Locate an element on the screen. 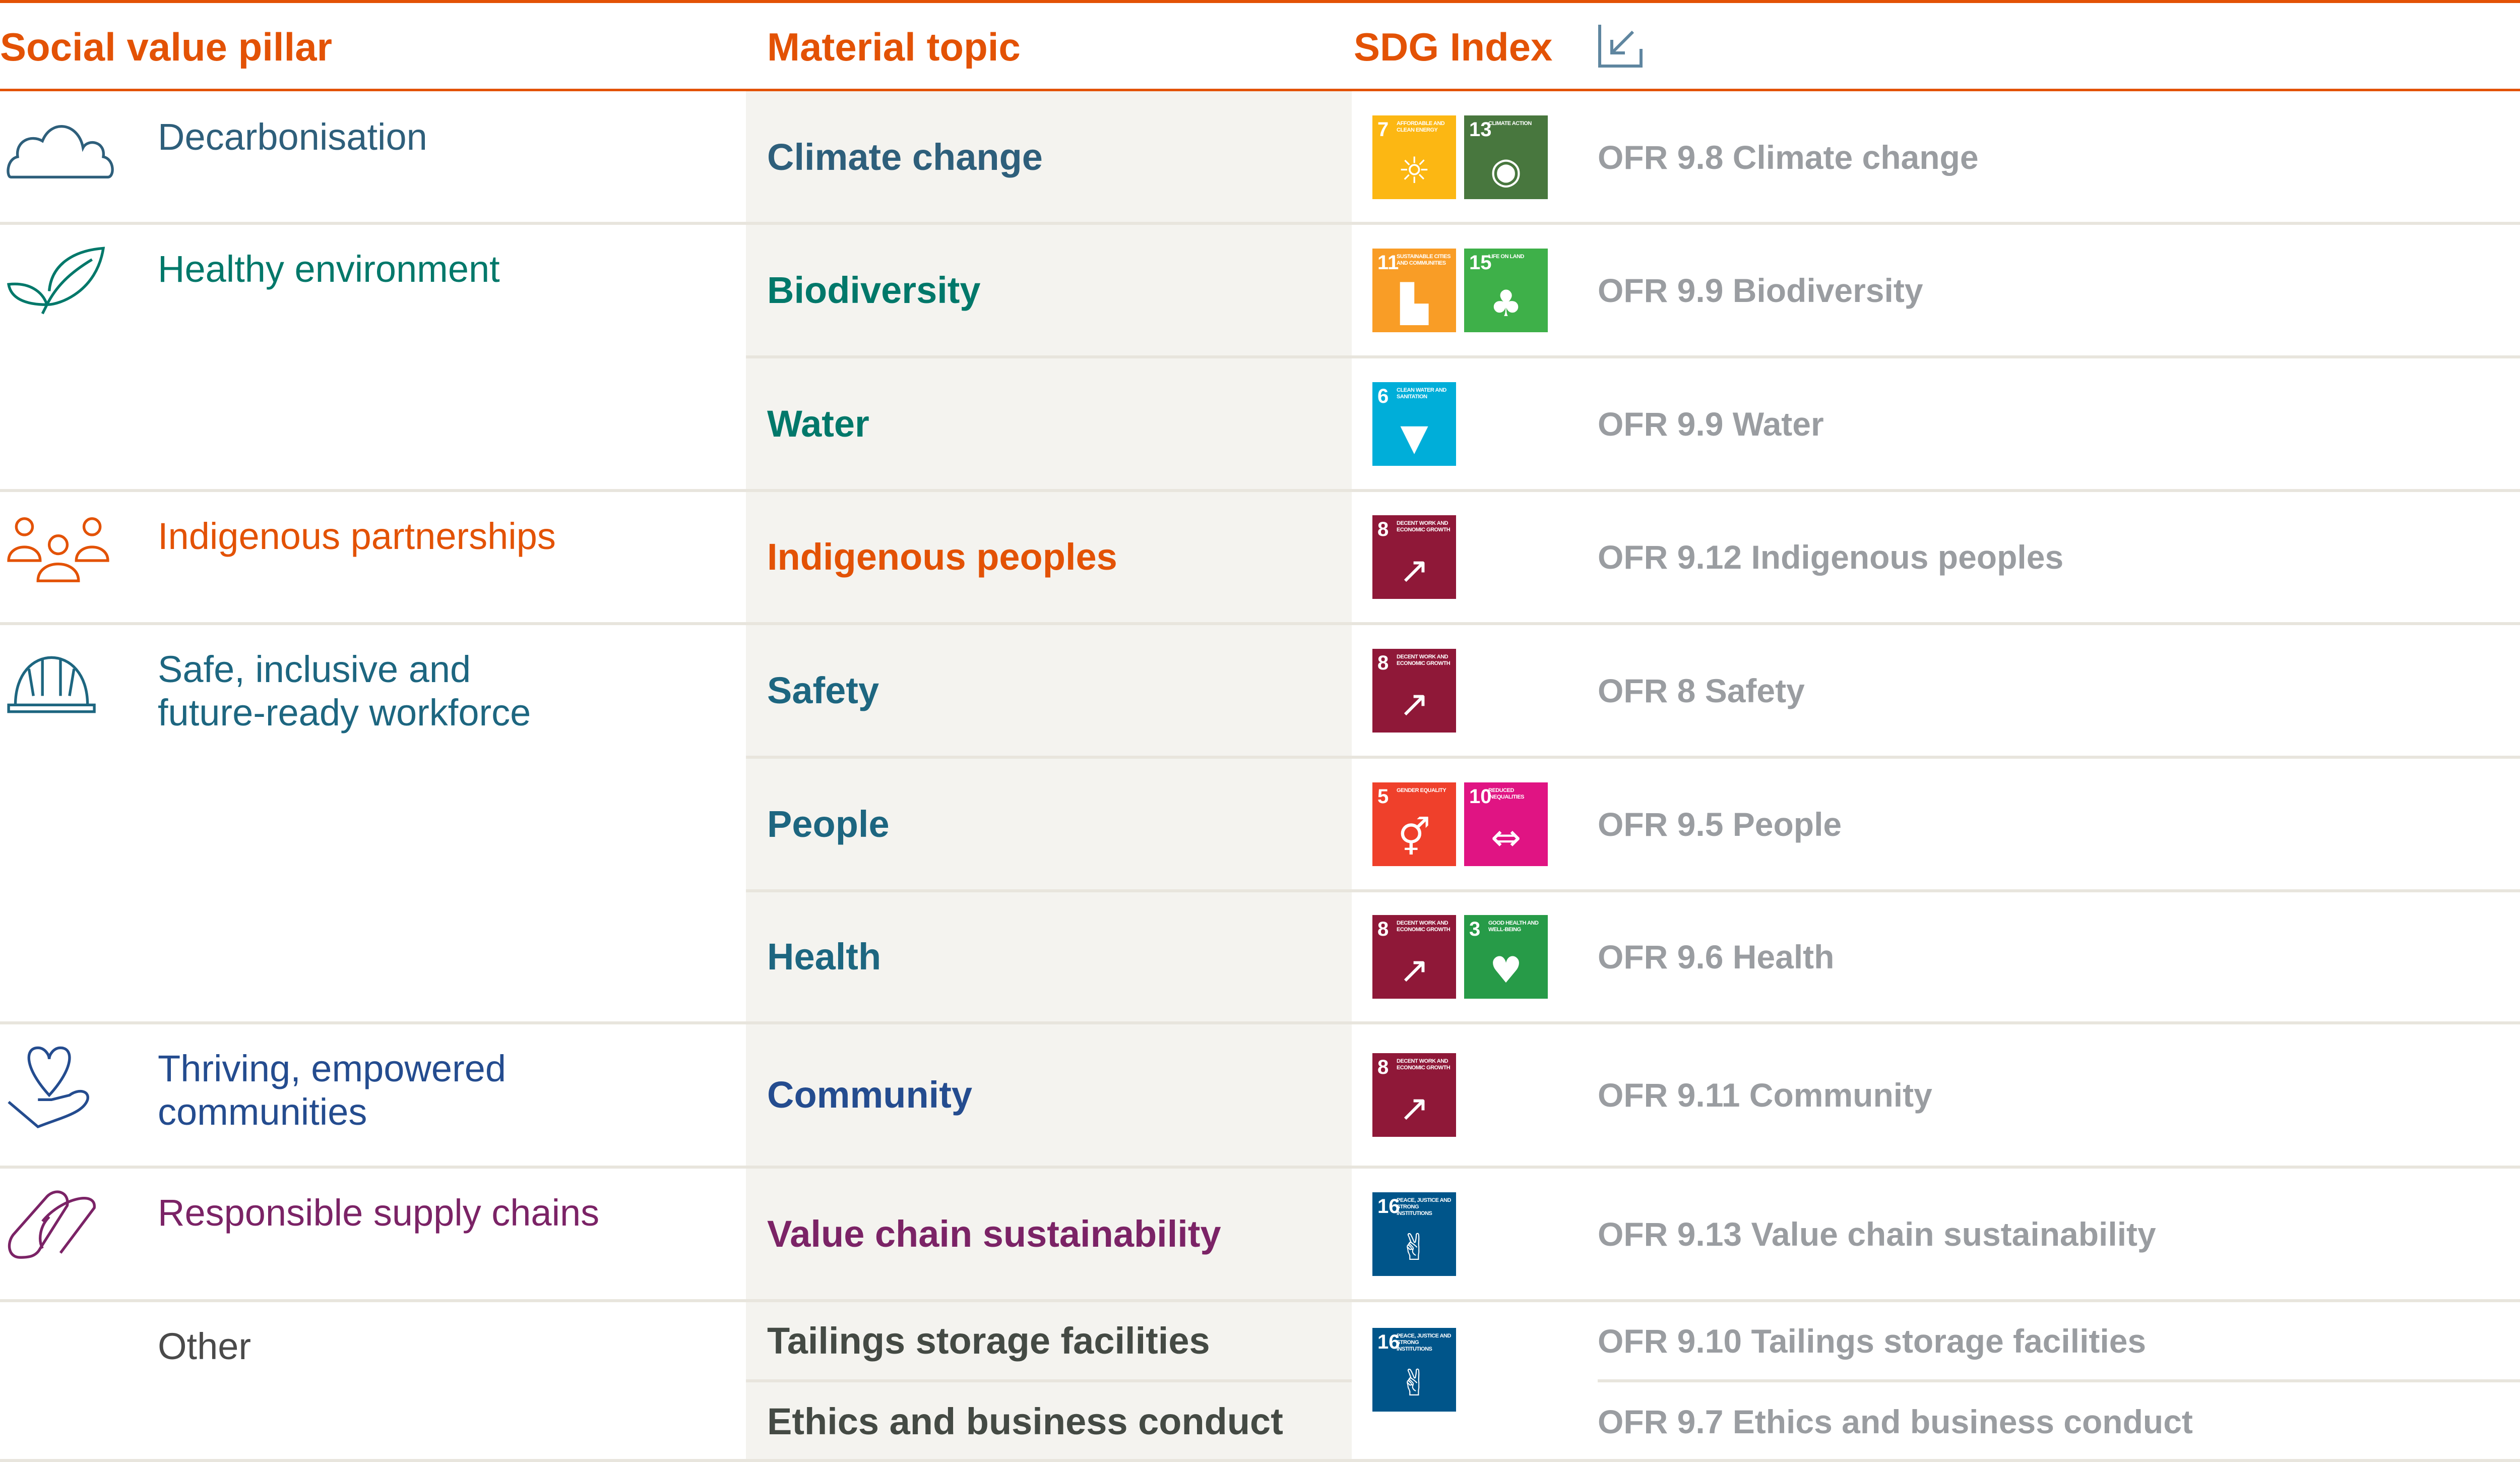 Image resolution: width=2520 pixels, height=1462 pixels. pillar-label: Thriving, empowered communities is located at coordinates (332, 1091).